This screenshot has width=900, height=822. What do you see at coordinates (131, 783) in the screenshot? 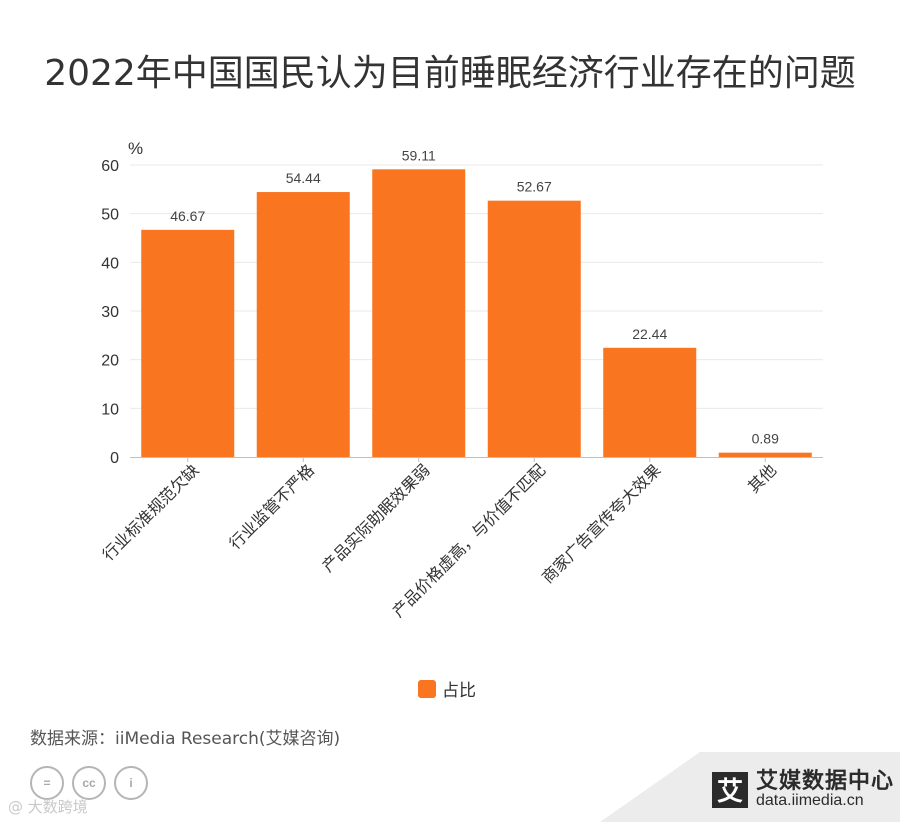
I see `attribution-icon: i` at bounding box center [131, 783].